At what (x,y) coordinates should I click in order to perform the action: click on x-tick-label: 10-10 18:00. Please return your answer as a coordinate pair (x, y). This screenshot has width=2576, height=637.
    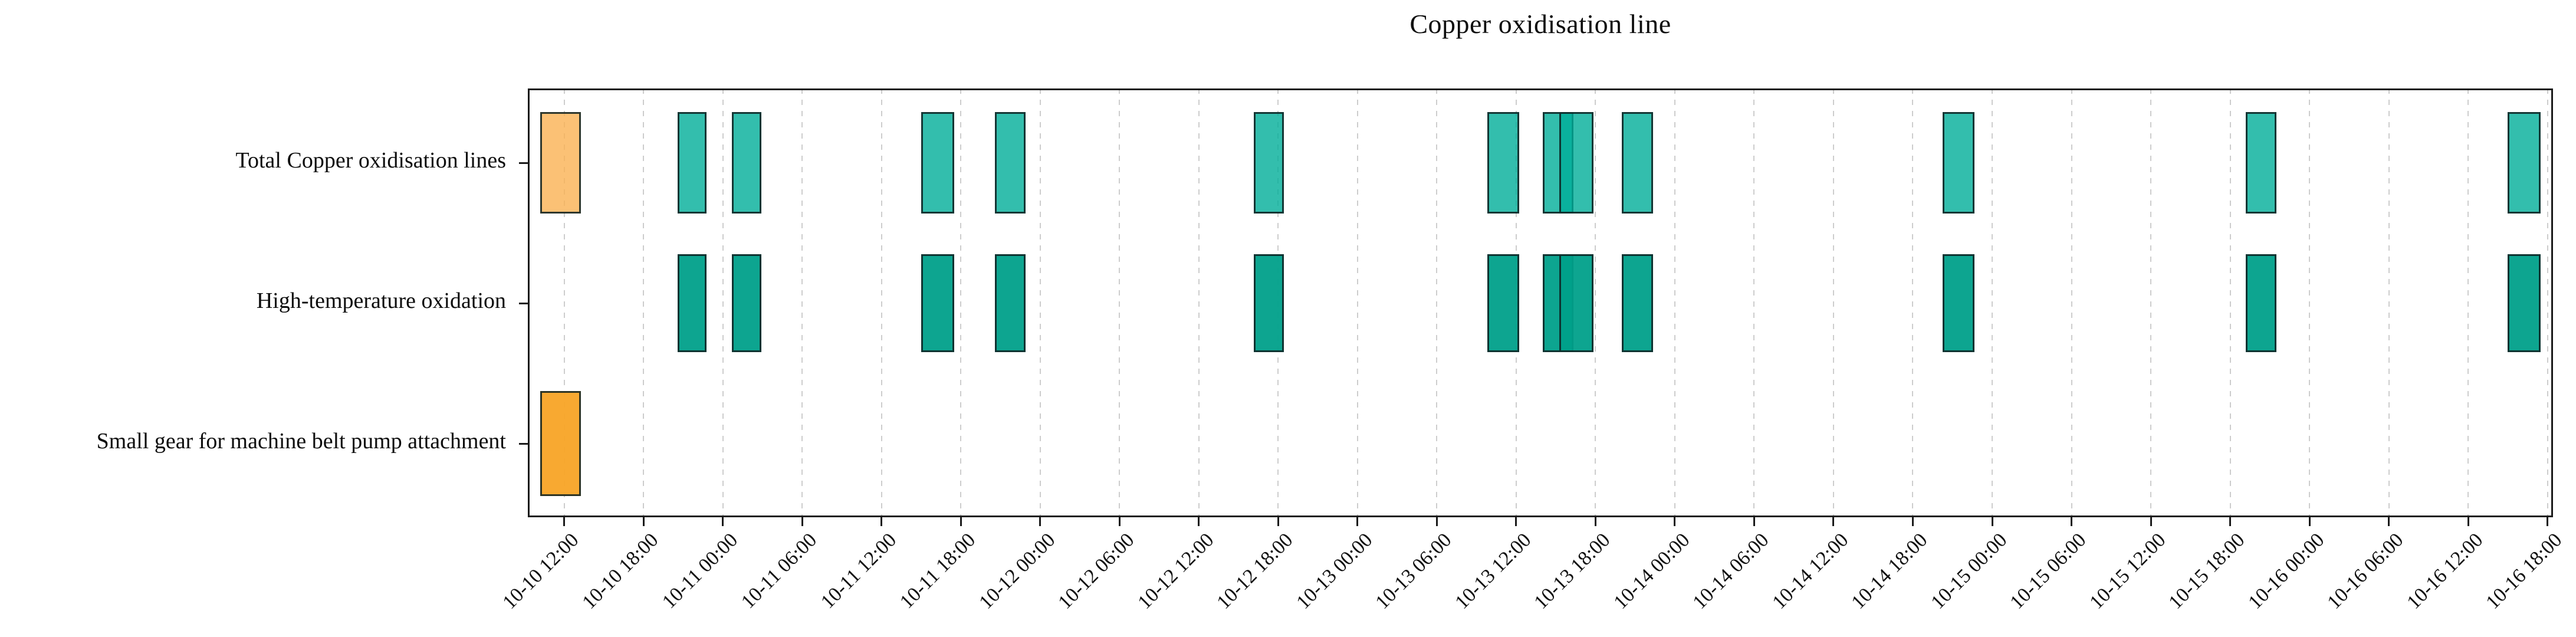
    Looking at the image, I should click on (620, 571).